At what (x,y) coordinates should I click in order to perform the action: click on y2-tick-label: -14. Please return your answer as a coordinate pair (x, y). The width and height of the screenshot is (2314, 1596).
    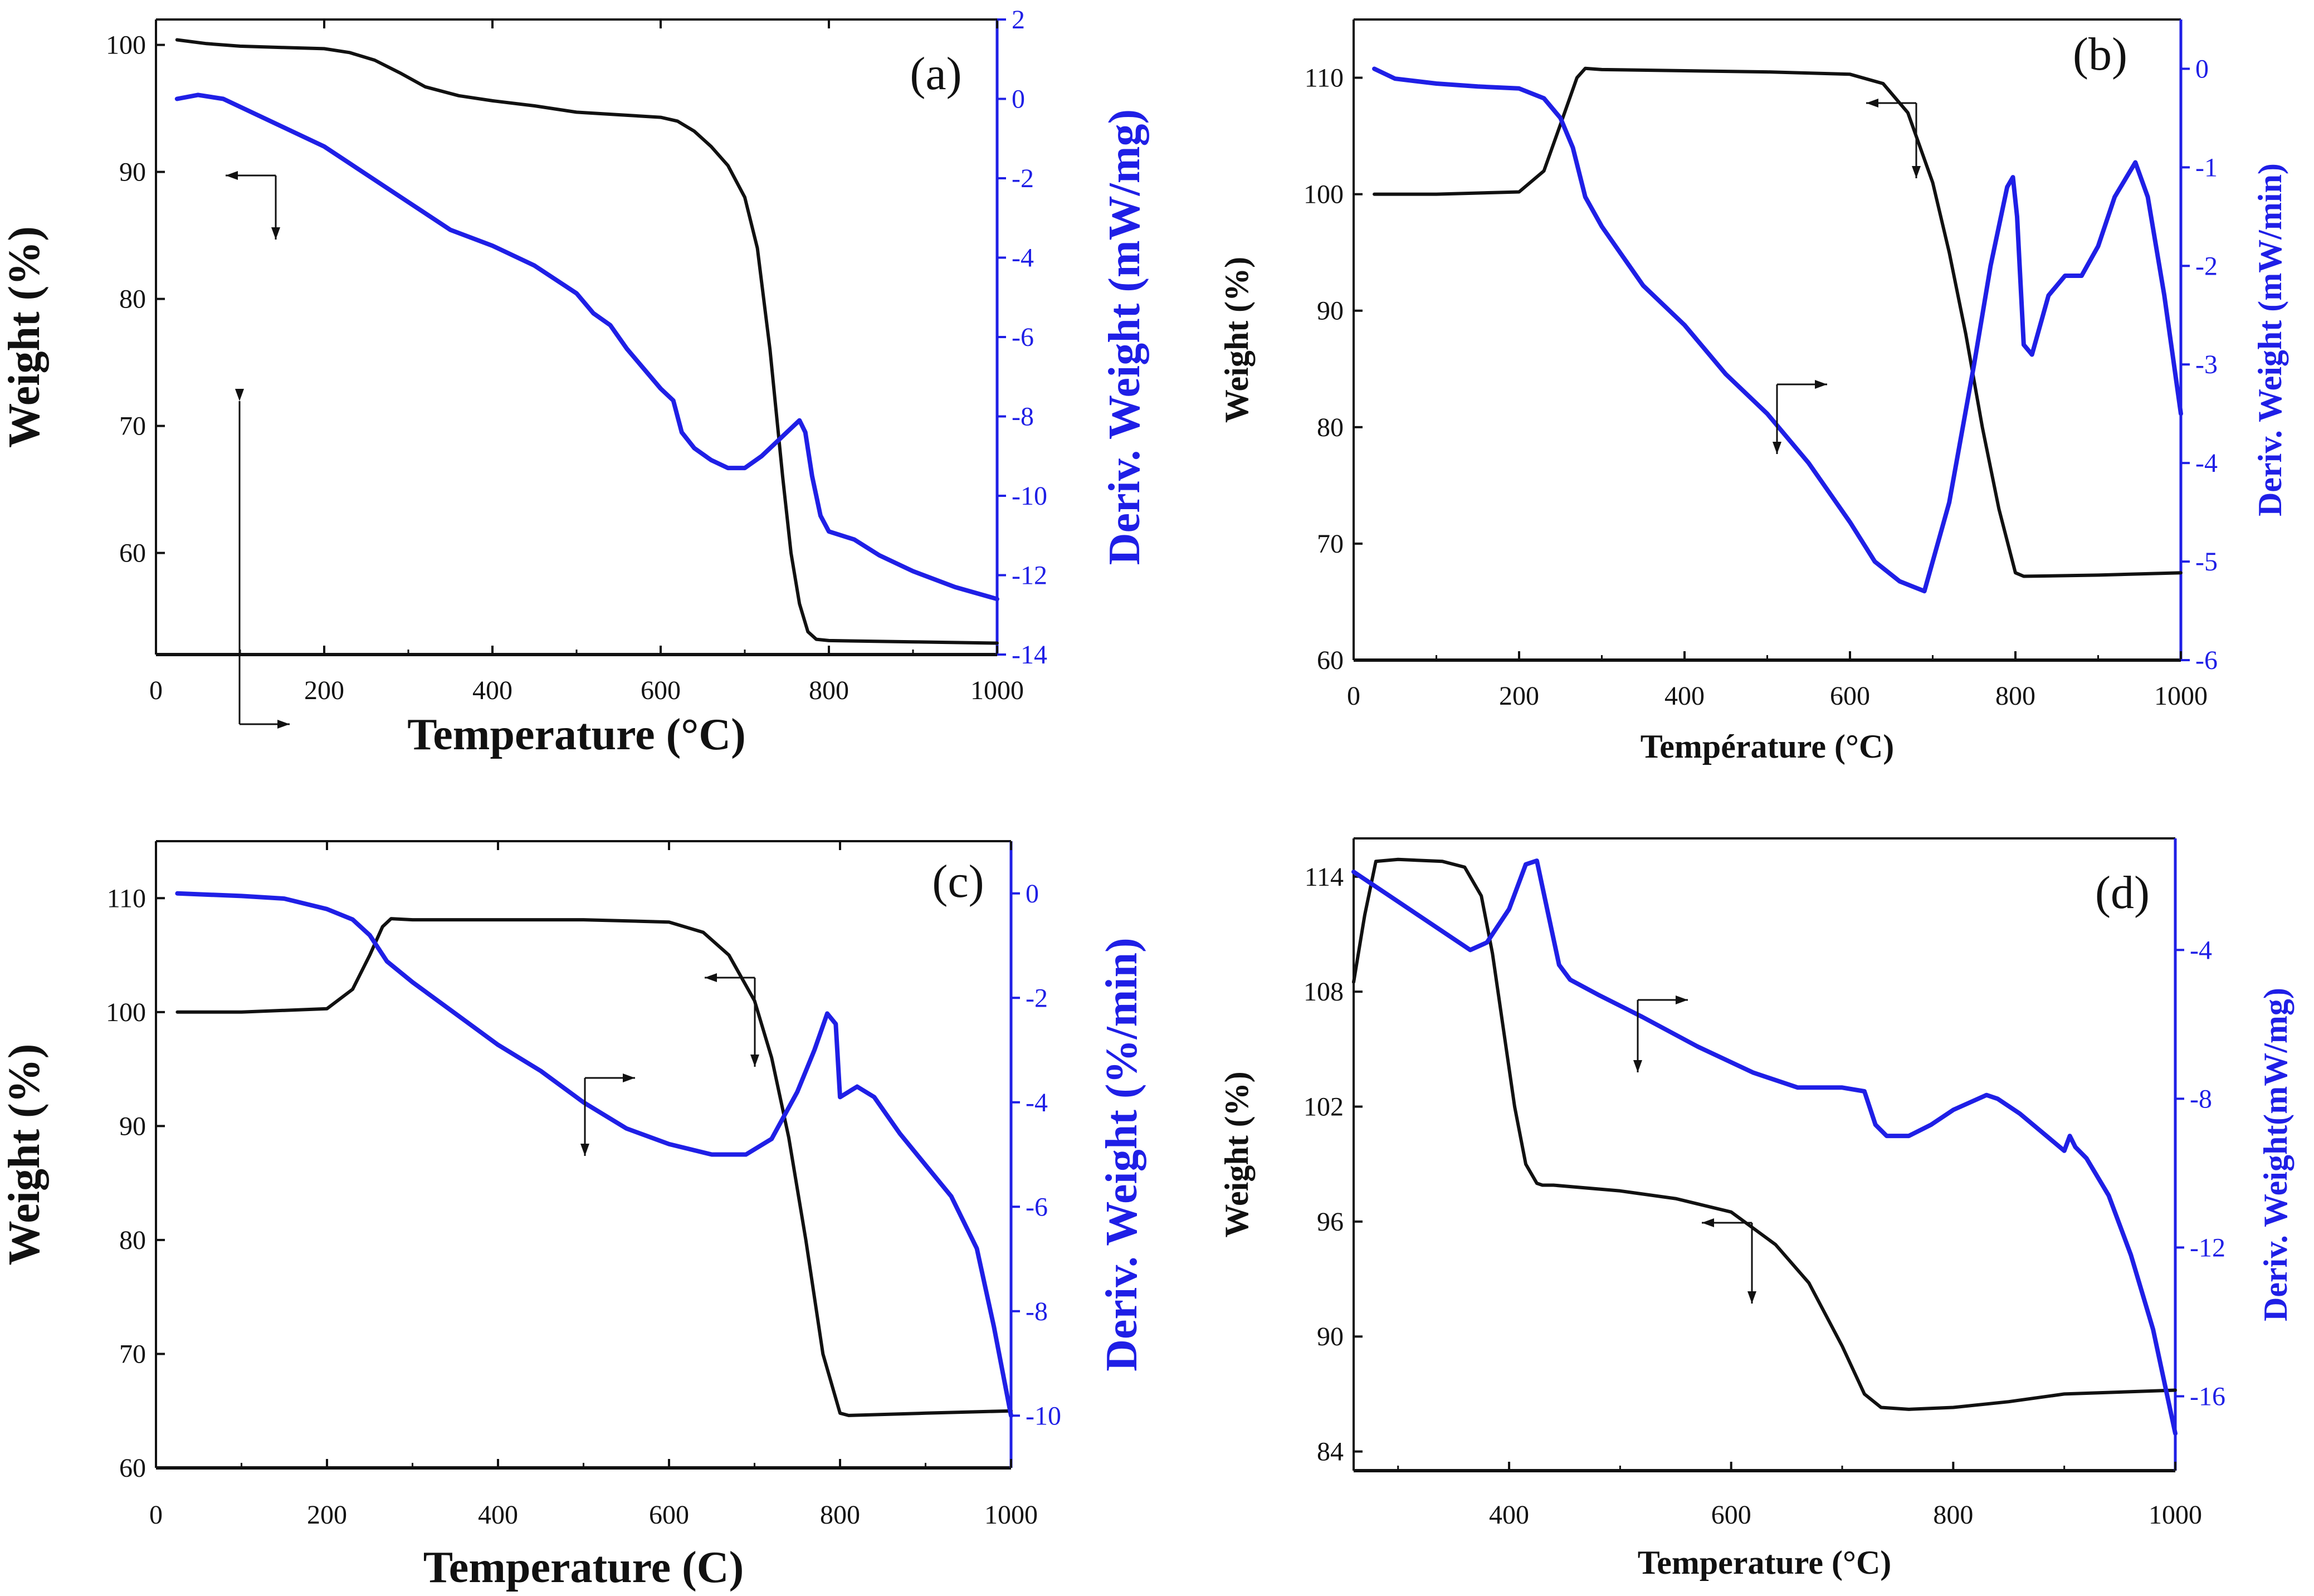
    Looking at the image, I should click on (1029, 655).